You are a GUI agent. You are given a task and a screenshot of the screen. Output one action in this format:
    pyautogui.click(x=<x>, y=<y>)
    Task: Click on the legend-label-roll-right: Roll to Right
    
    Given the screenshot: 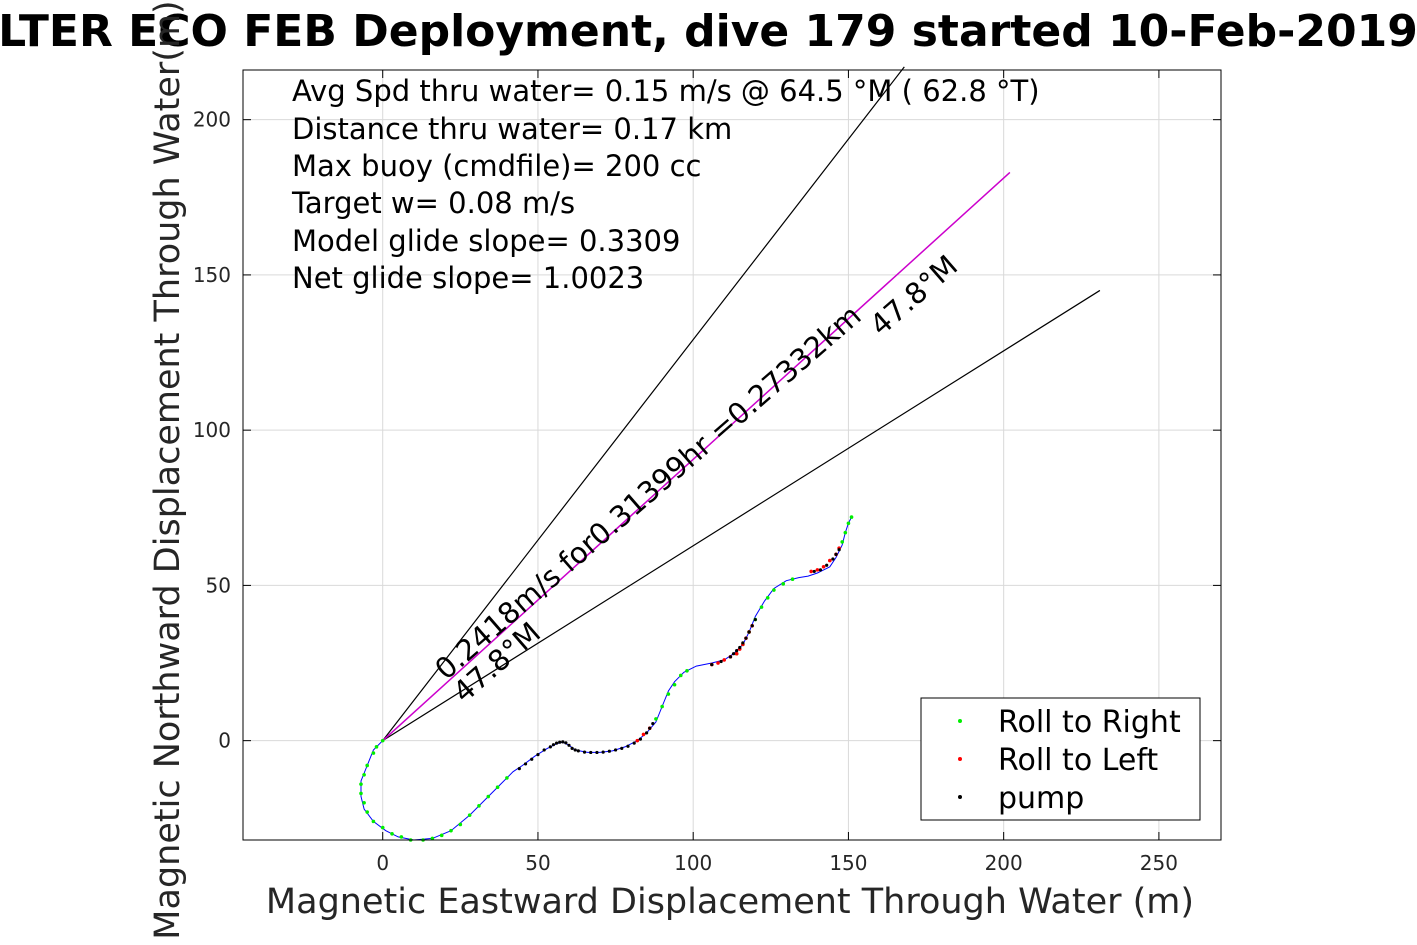 What is the action you would take?
    pyautogui.click(x=1089, y=722)
    